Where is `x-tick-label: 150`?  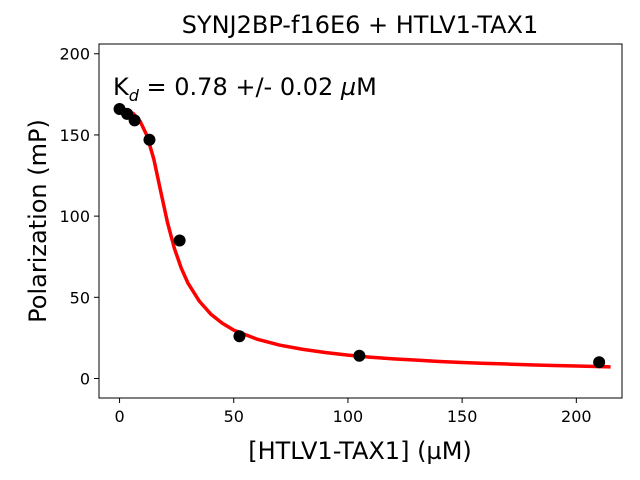 x-tick-label: 150 is located at coordinates (462, 416).